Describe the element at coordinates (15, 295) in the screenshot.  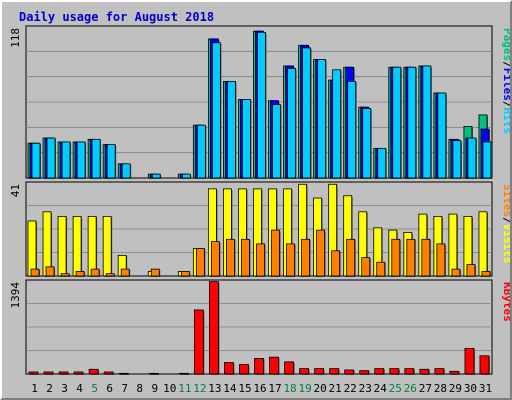
I see `y-axis-max-label: 1394` at that location.